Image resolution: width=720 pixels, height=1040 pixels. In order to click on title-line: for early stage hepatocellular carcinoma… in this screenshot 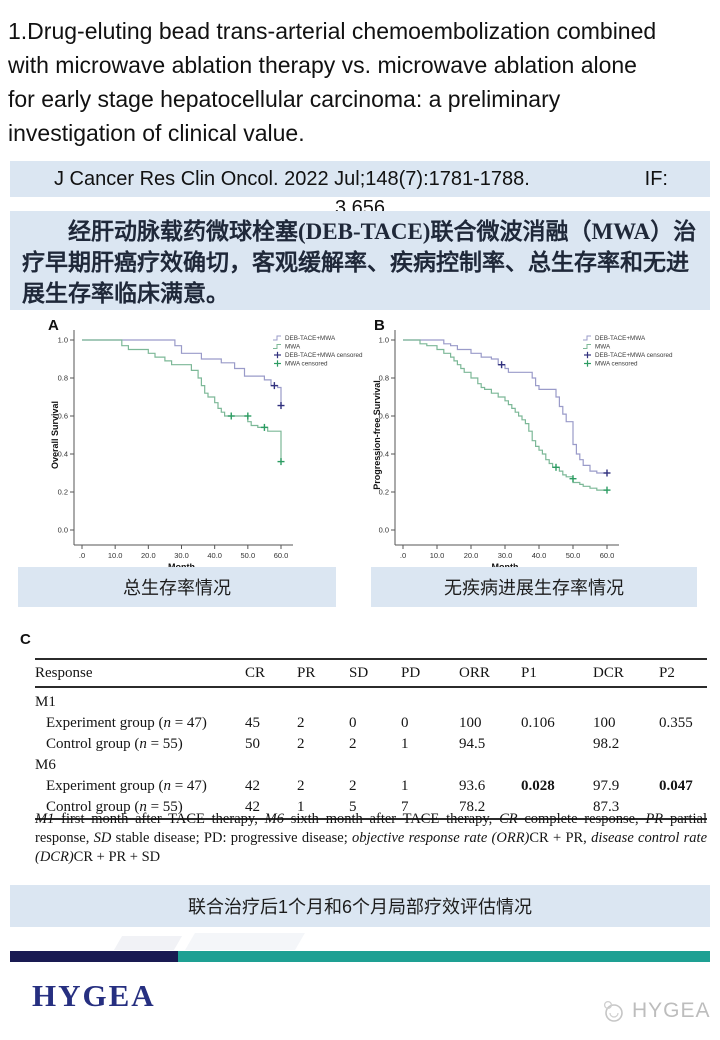, I will do `click(284, 99)`.